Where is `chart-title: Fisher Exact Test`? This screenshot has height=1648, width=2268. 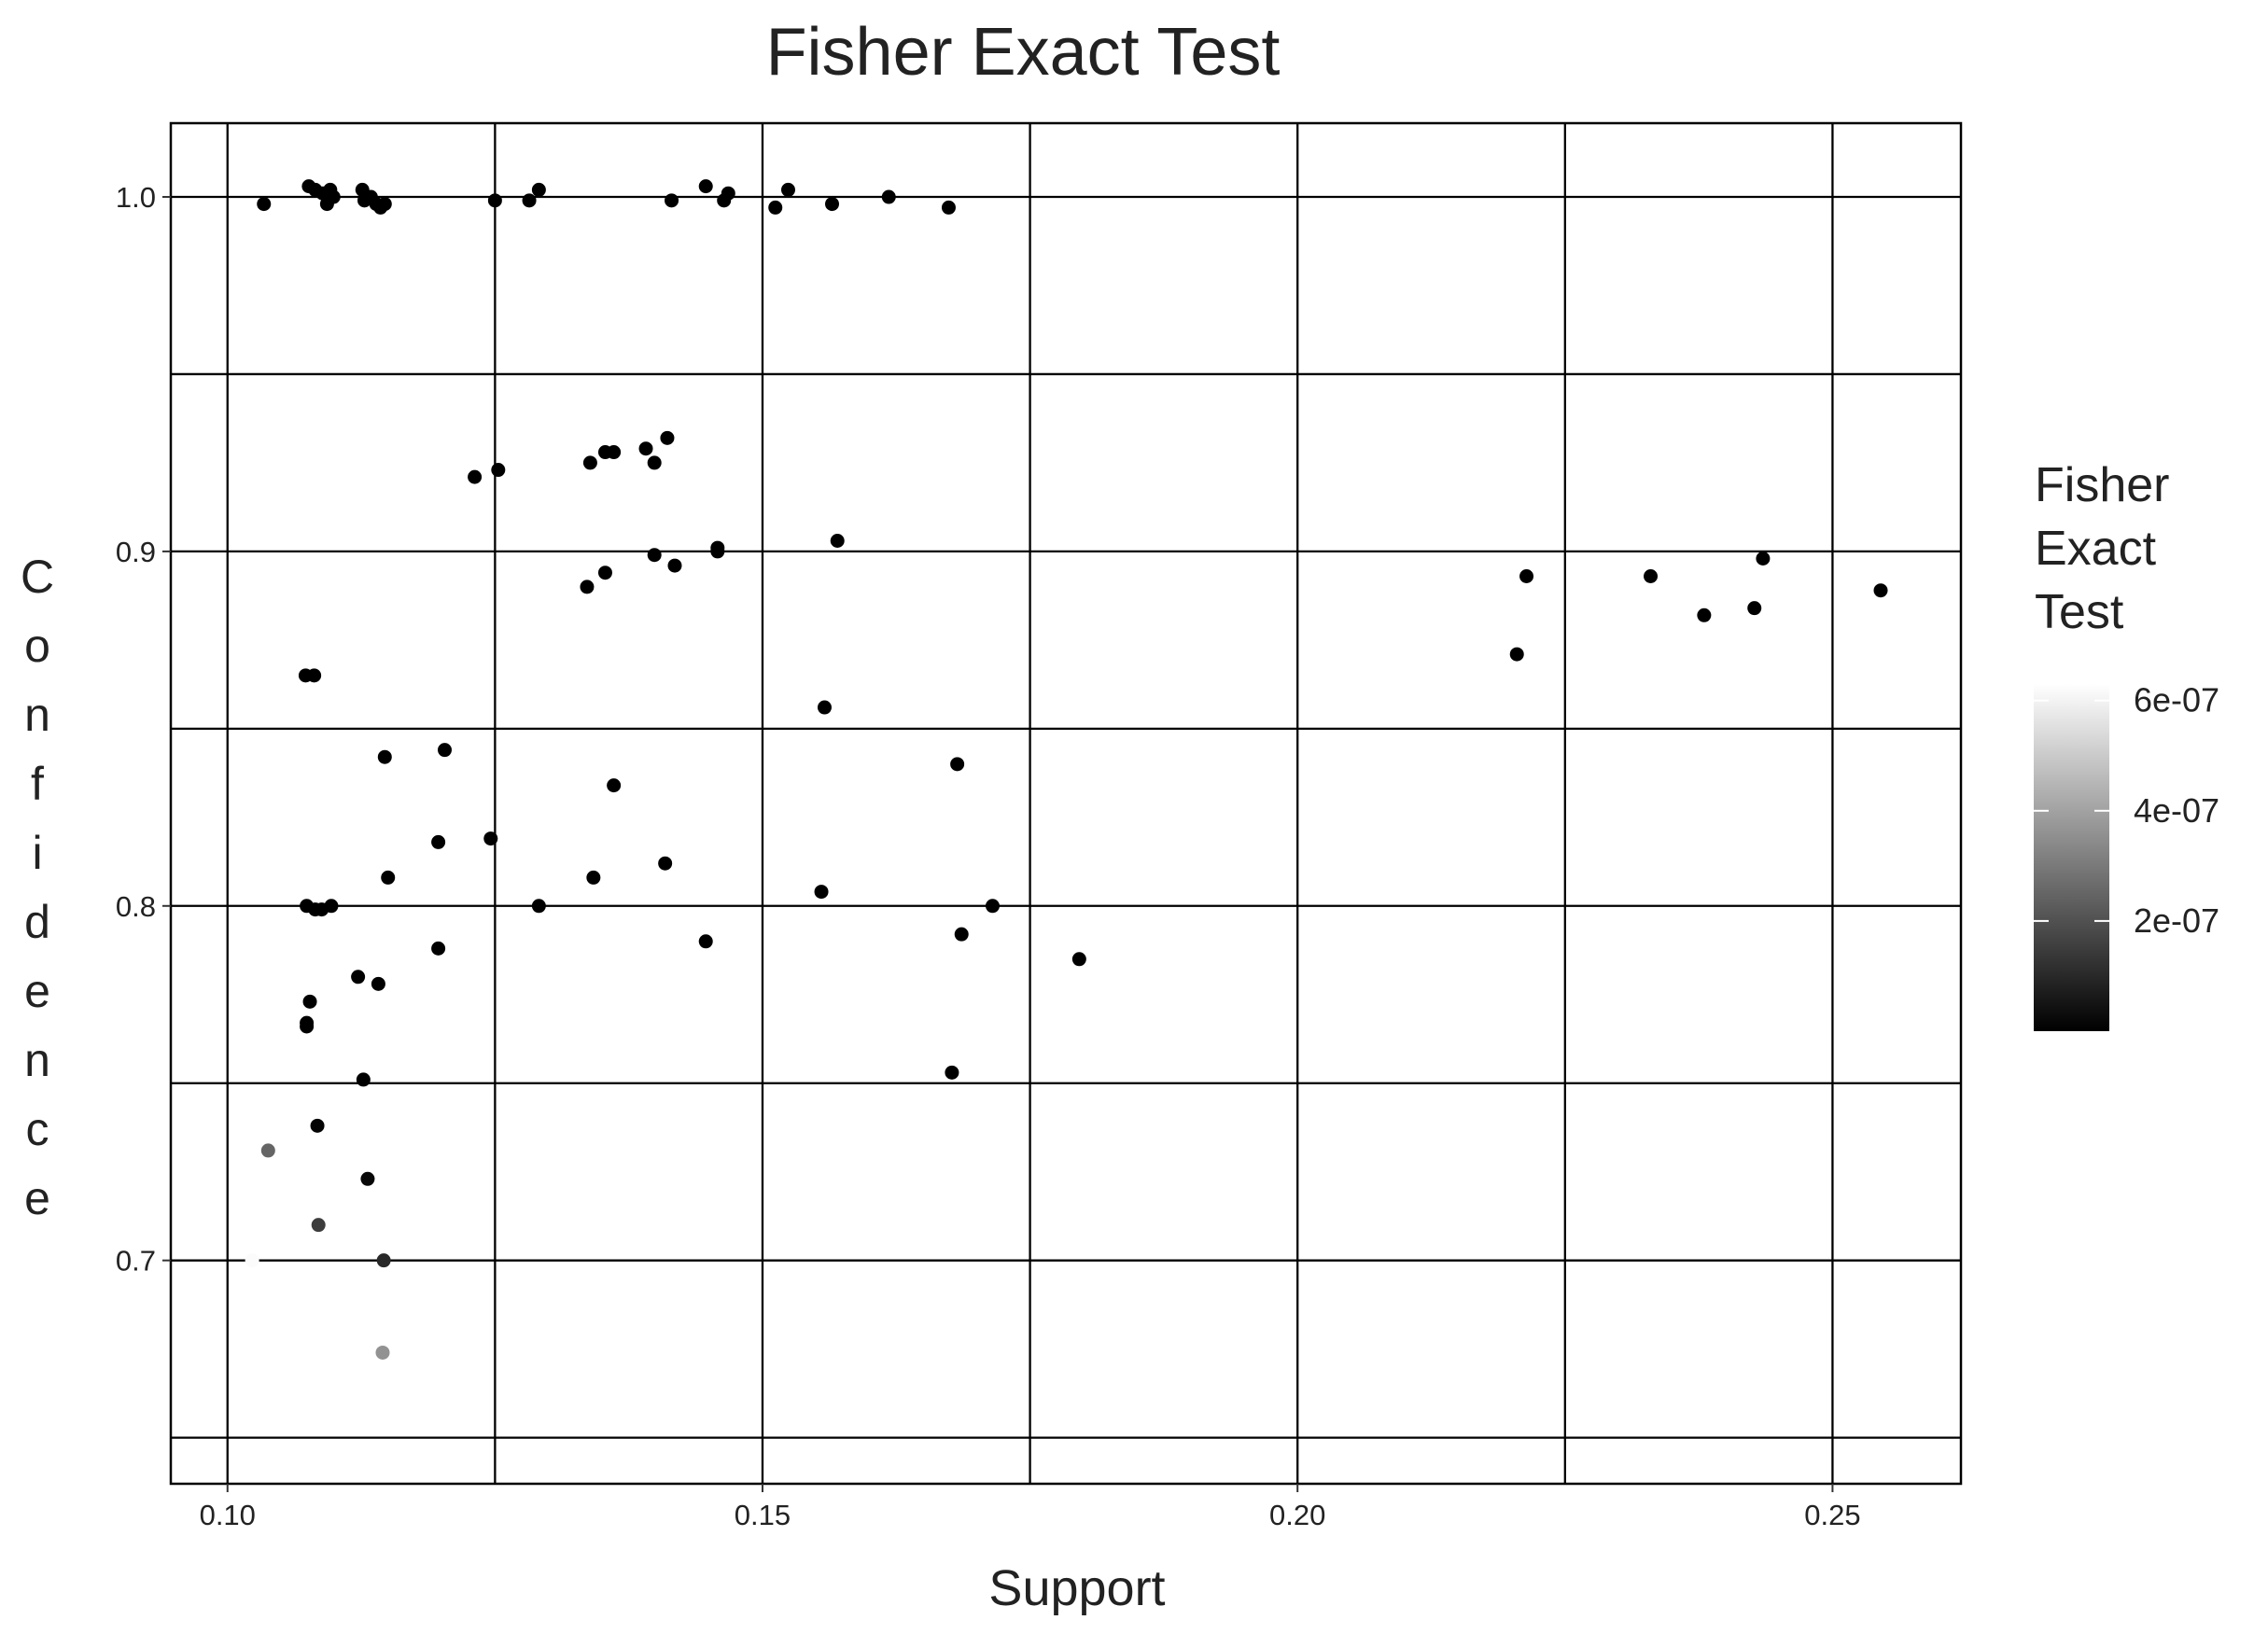 chart-title: Fisher Exact Test is located at coordinates (1023, 52).